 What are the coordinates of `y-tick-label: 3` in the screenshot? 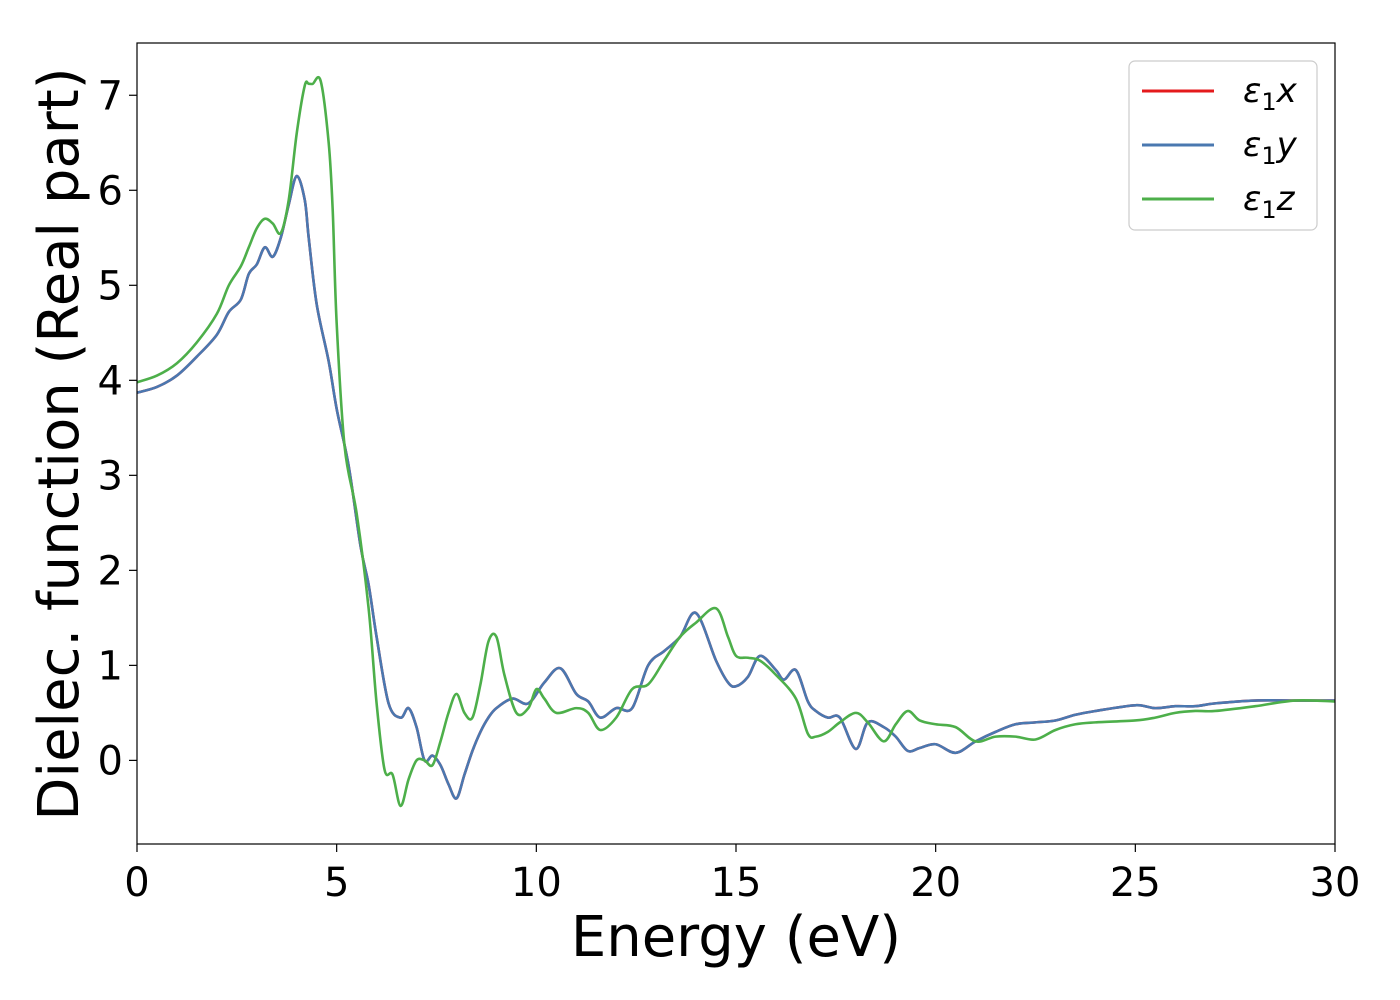 It's located at (110, 476).